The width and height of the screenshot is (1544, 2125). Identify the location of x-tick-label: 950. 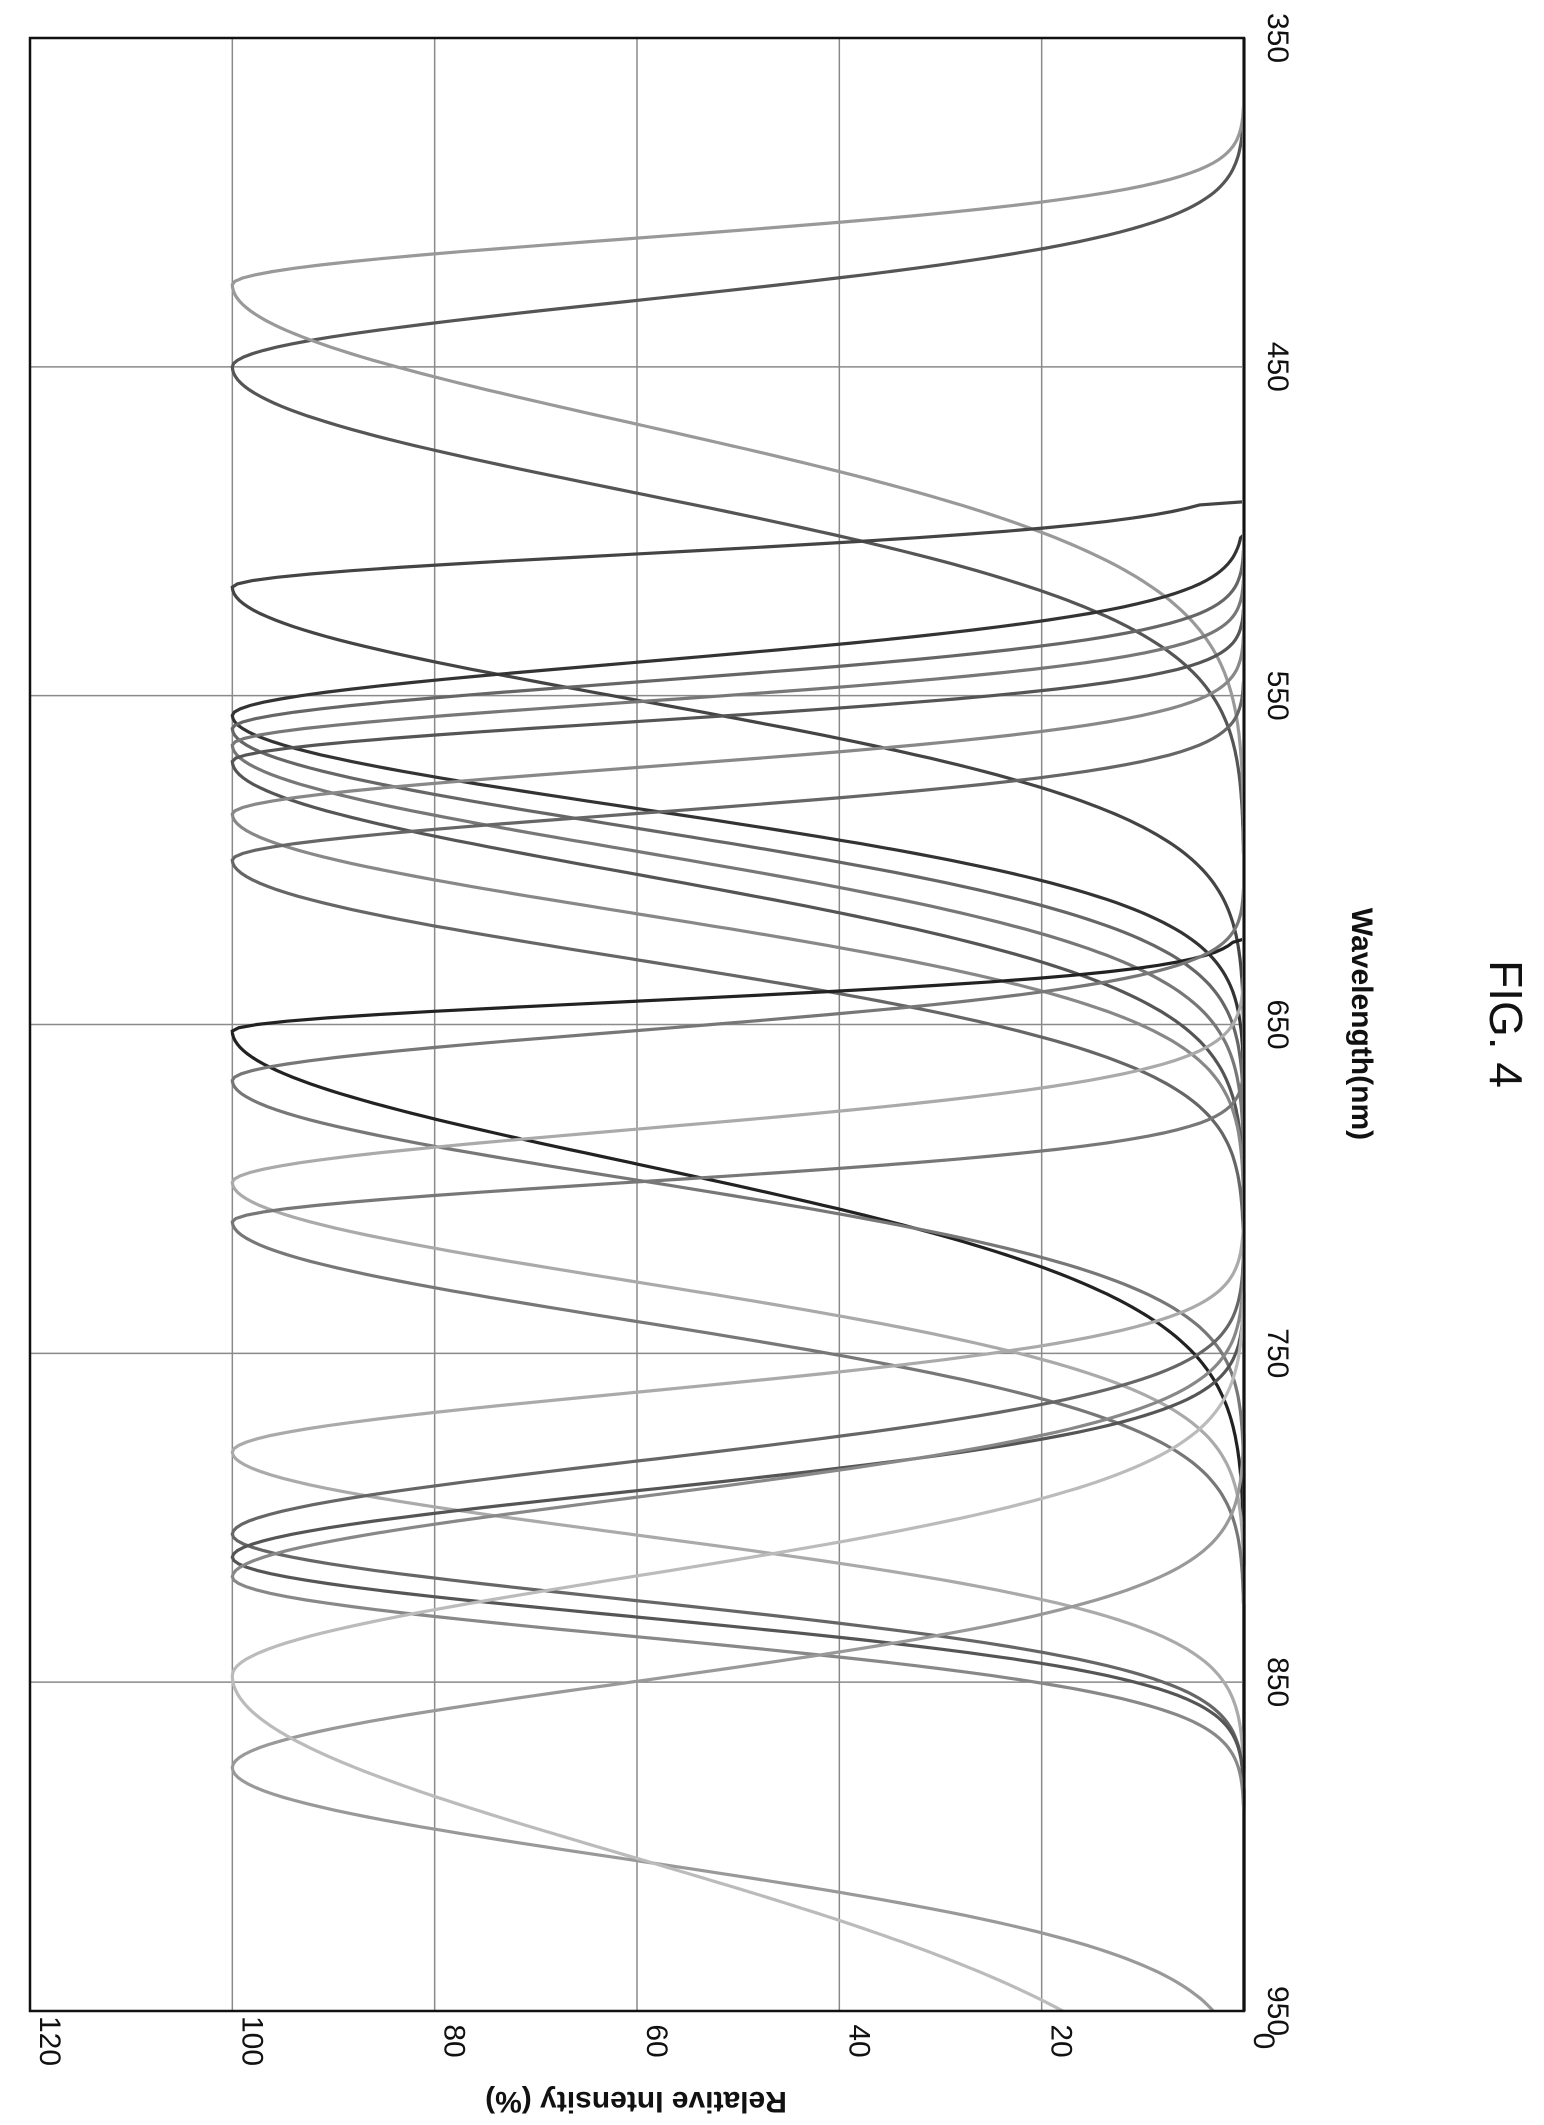
(1277, 2011).